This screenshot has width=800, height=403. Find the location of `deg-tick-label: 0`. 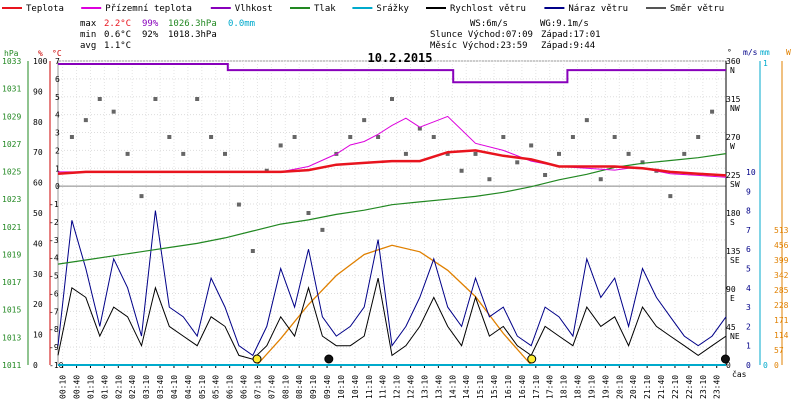

deg-tick-label: 0 is located at coordinates (728, 365).